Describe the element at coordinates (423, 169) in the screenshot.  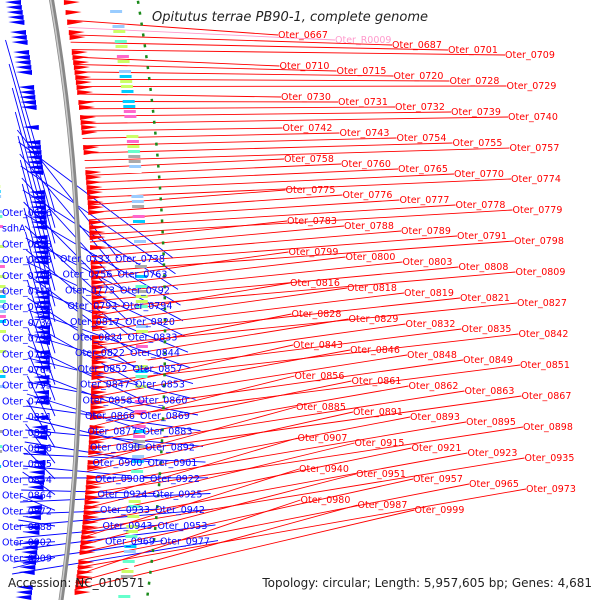
I see `gene-label-right: Oter_0765` at that location.